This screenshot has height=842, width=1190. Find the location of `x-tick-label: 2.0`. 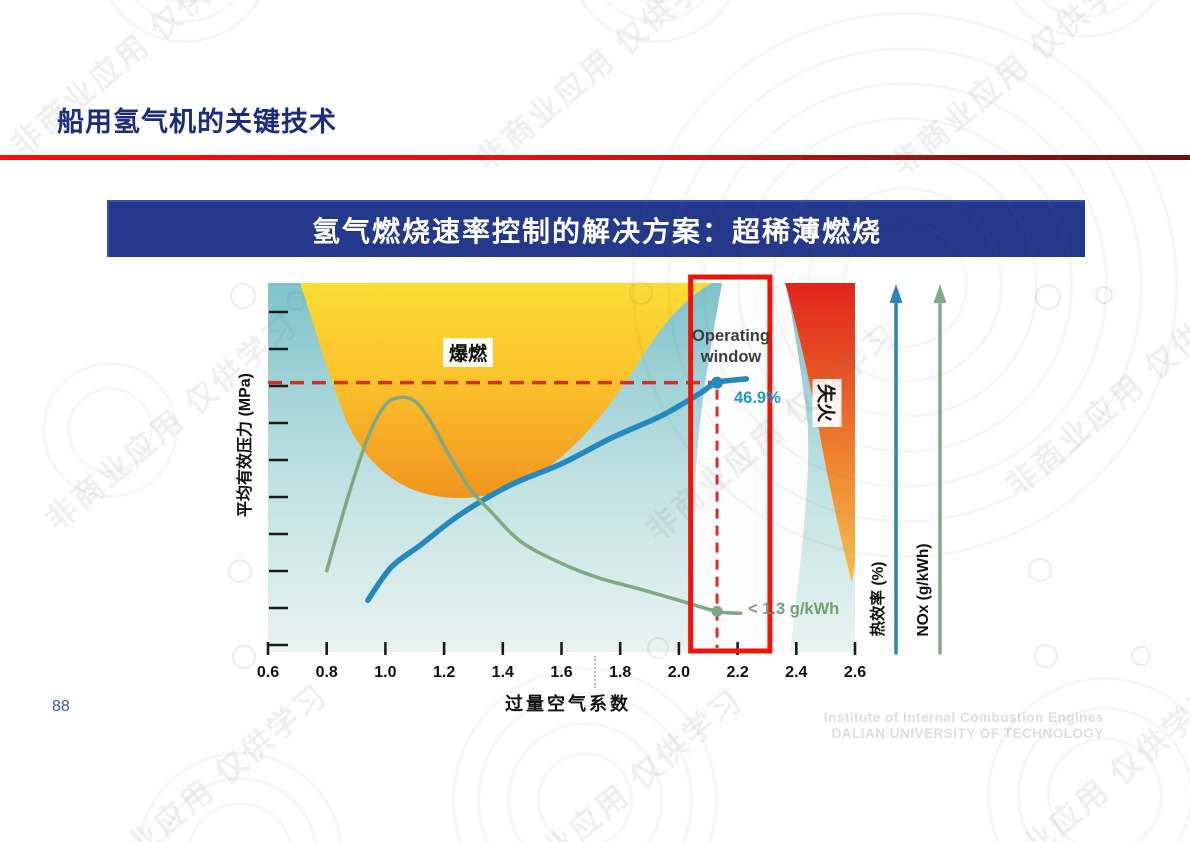

x-tick-label: 2.0 is located at coordinates (679, 672).